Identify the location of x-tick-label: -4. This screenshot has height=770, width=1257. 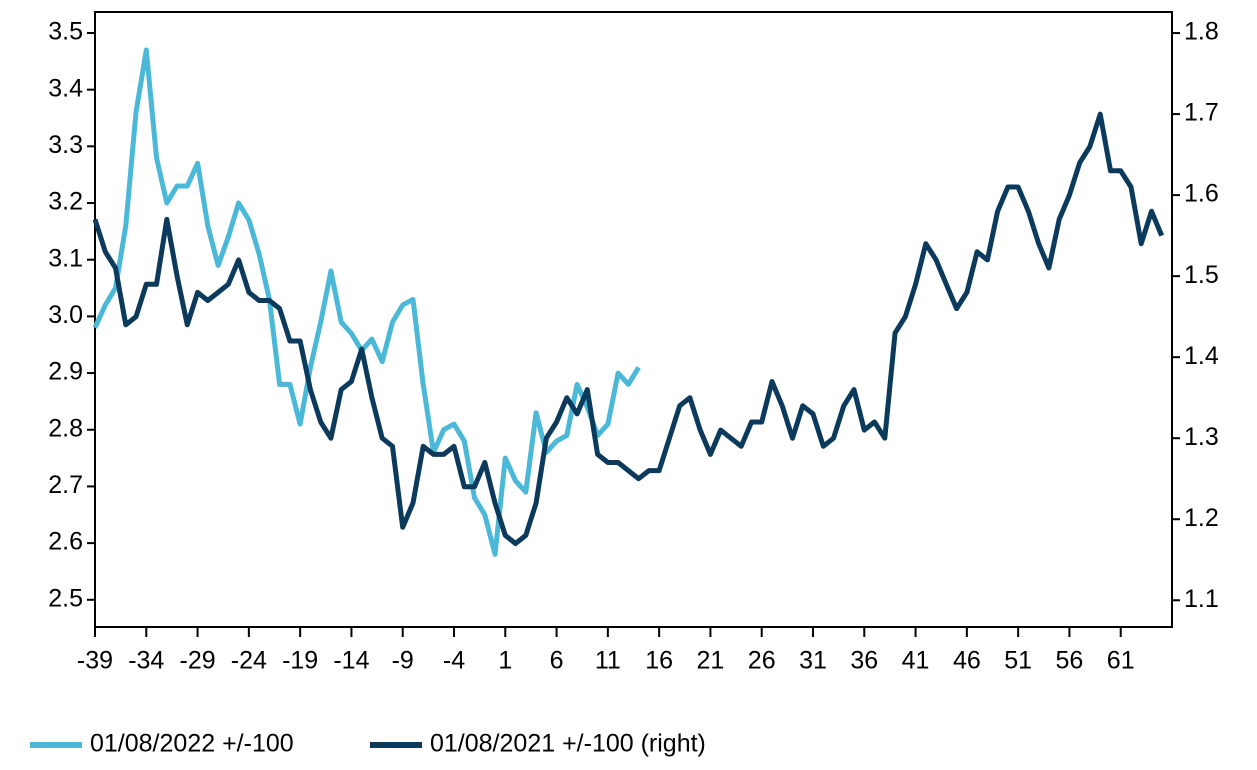
(454, 661).